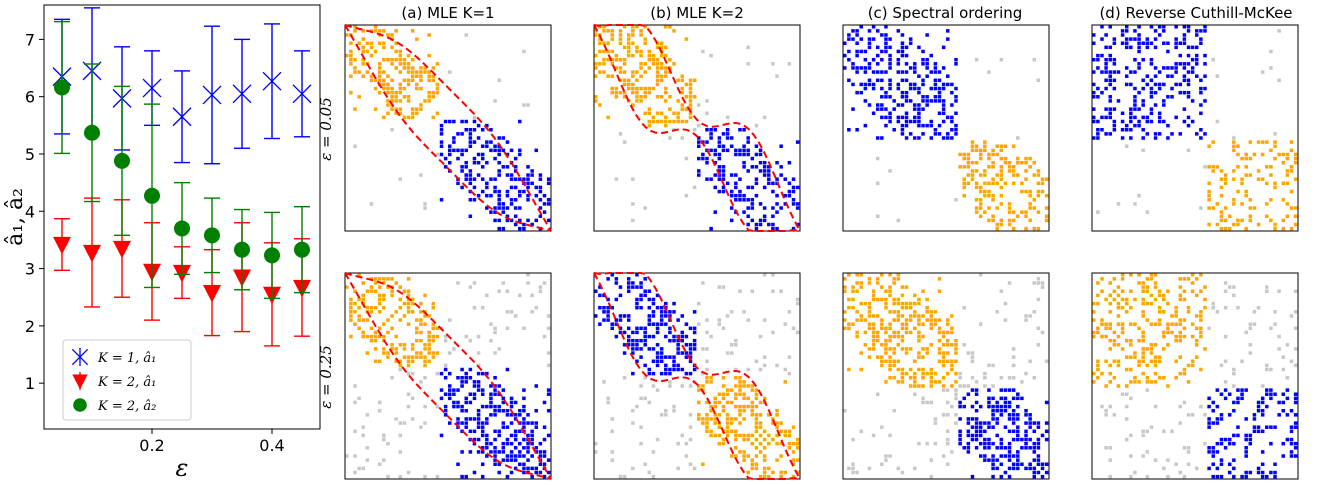  What do you see at coordinates (447, 13) in the screenshot?
I see `column-title-a: (a) MLE K=1` at bounding box center [447, 13].